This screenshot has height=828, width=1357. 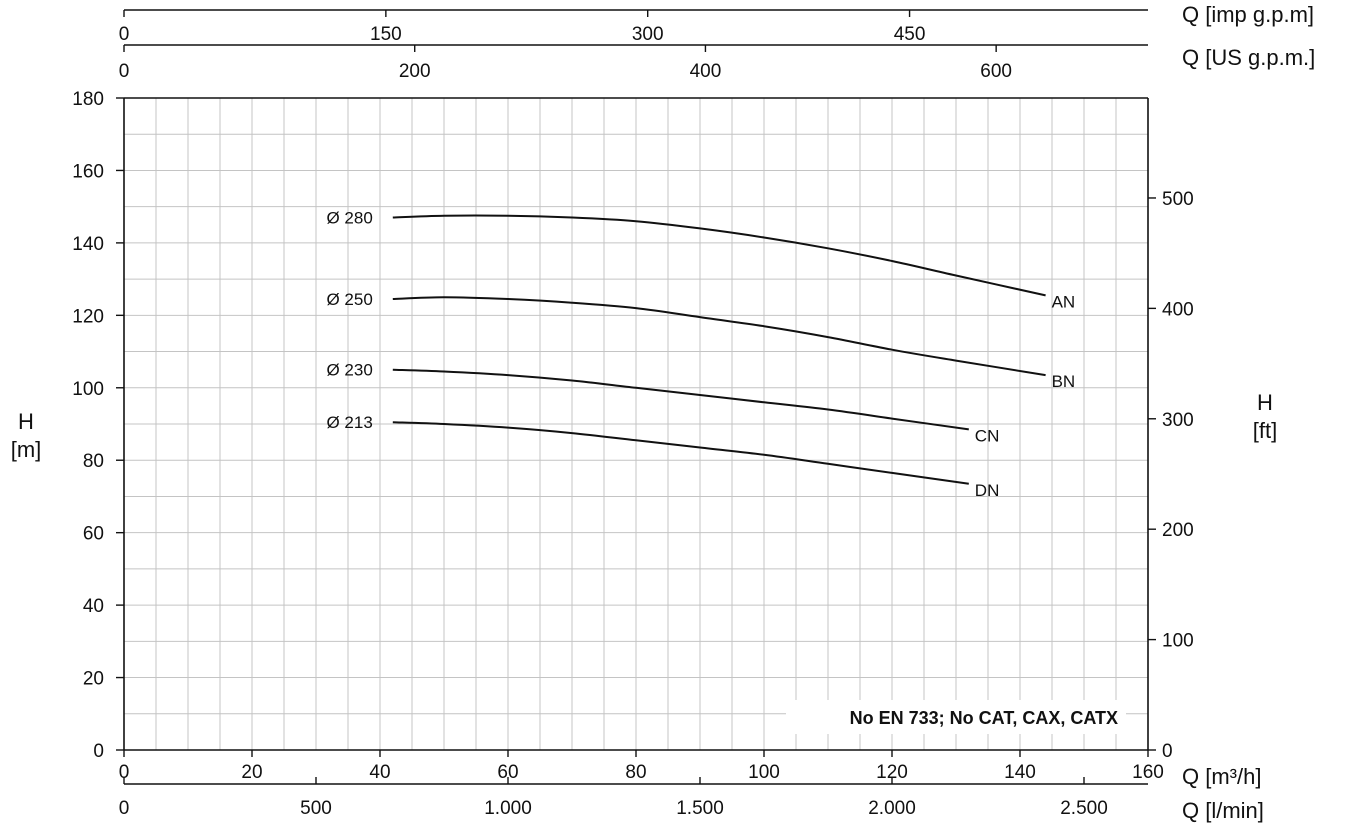 I want to click on y-right-label-symbol: H, so click(x=1265, y=402).